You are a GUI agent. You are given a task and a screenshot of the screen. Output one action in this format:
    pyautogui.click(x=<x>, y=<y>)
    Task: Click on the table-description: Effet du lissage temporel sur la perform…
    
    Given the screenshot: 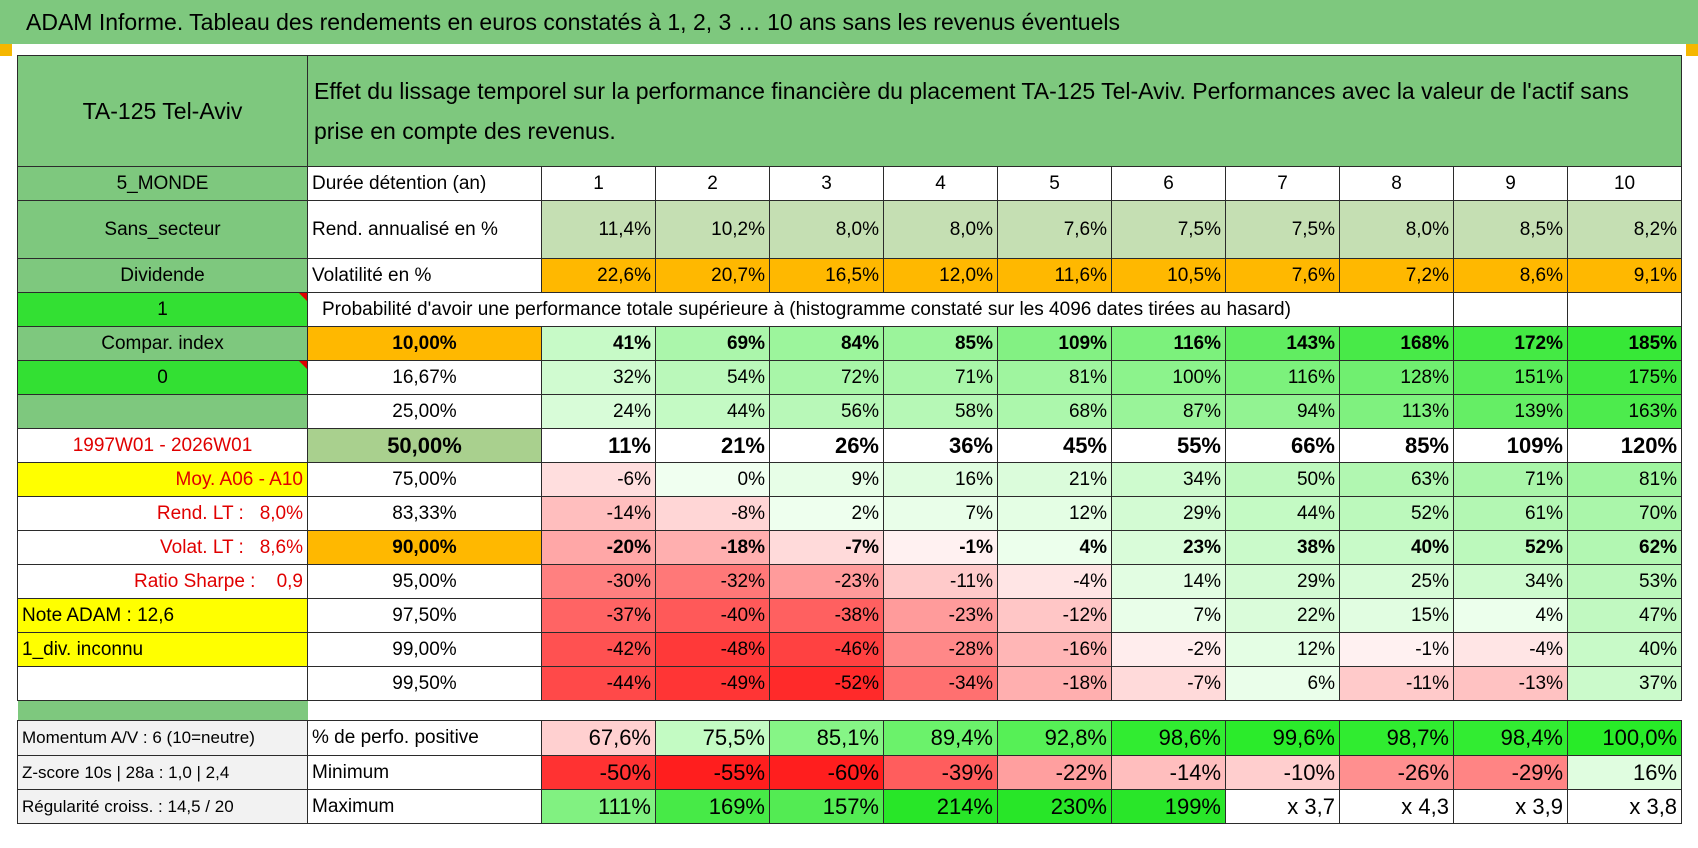 What is the action you would take?
    pyautogui.click(x=994, y=111)
    